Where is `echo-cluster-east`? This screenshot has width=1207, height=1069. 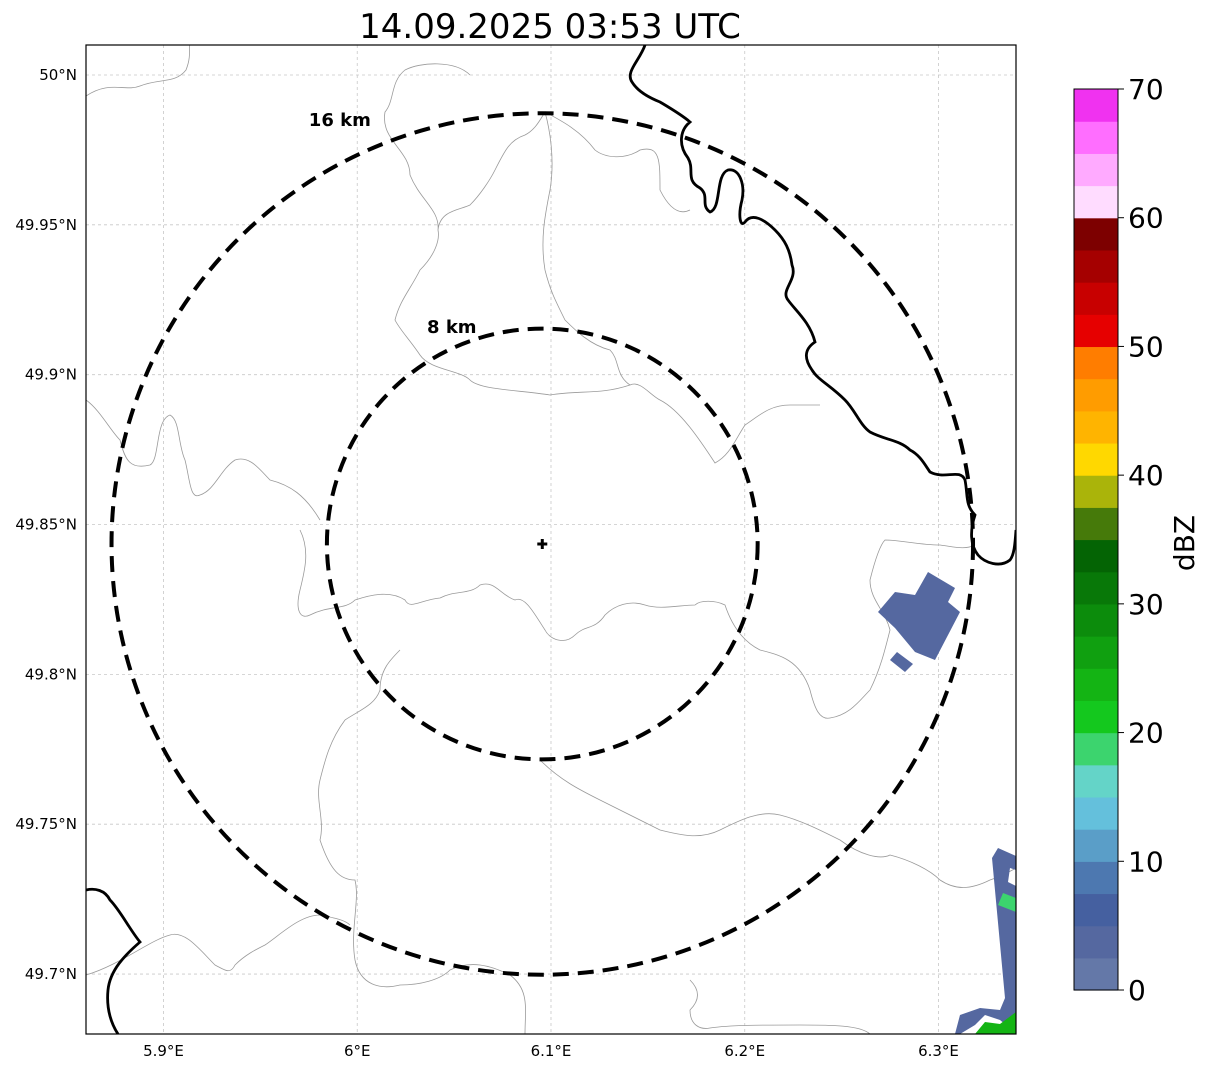 echo-cluster-east is located at coordinates (919, 616).